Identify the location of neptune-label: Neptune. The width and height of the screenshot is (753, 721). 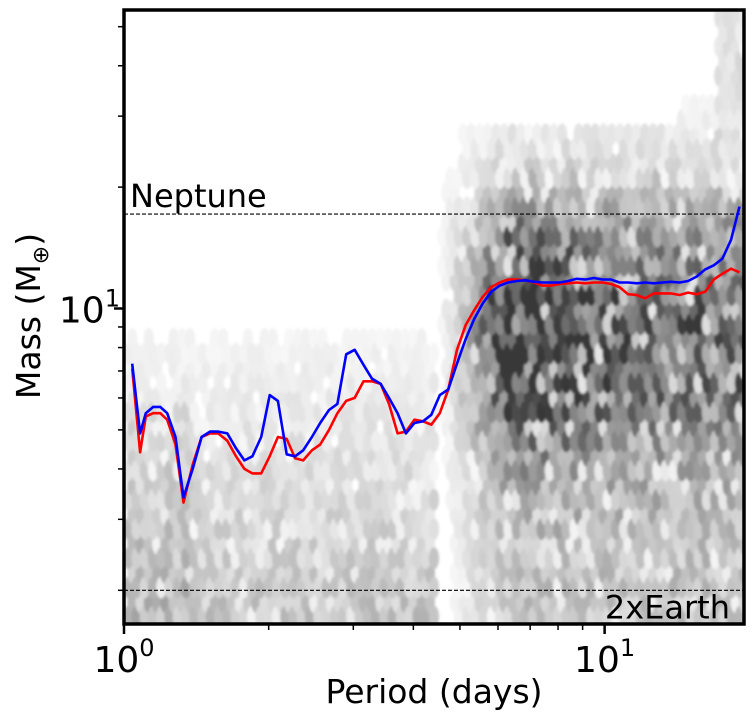
(198, 196).